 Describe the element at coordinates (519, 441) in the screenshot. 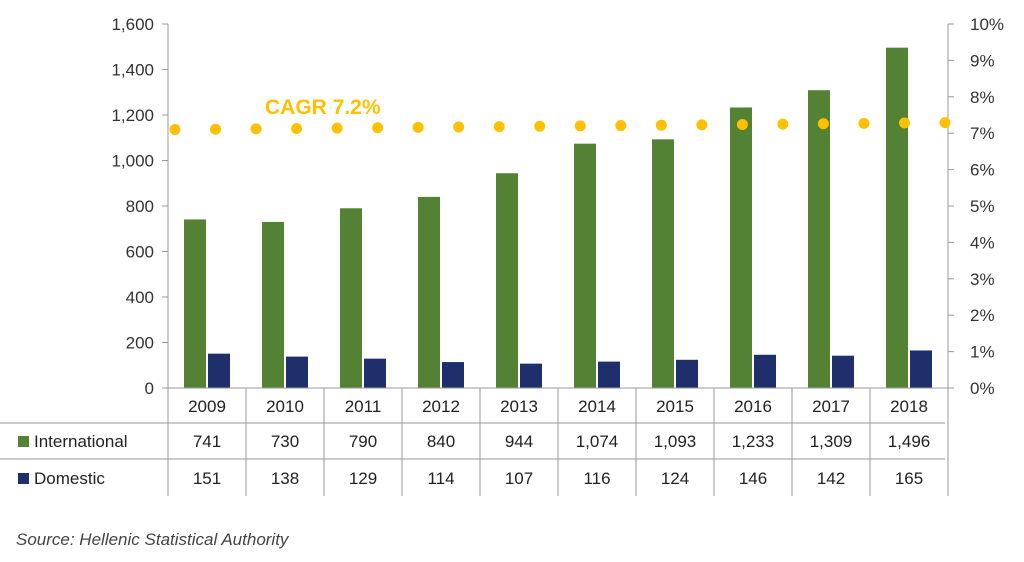

I see `data-label-international: 944` at that location.